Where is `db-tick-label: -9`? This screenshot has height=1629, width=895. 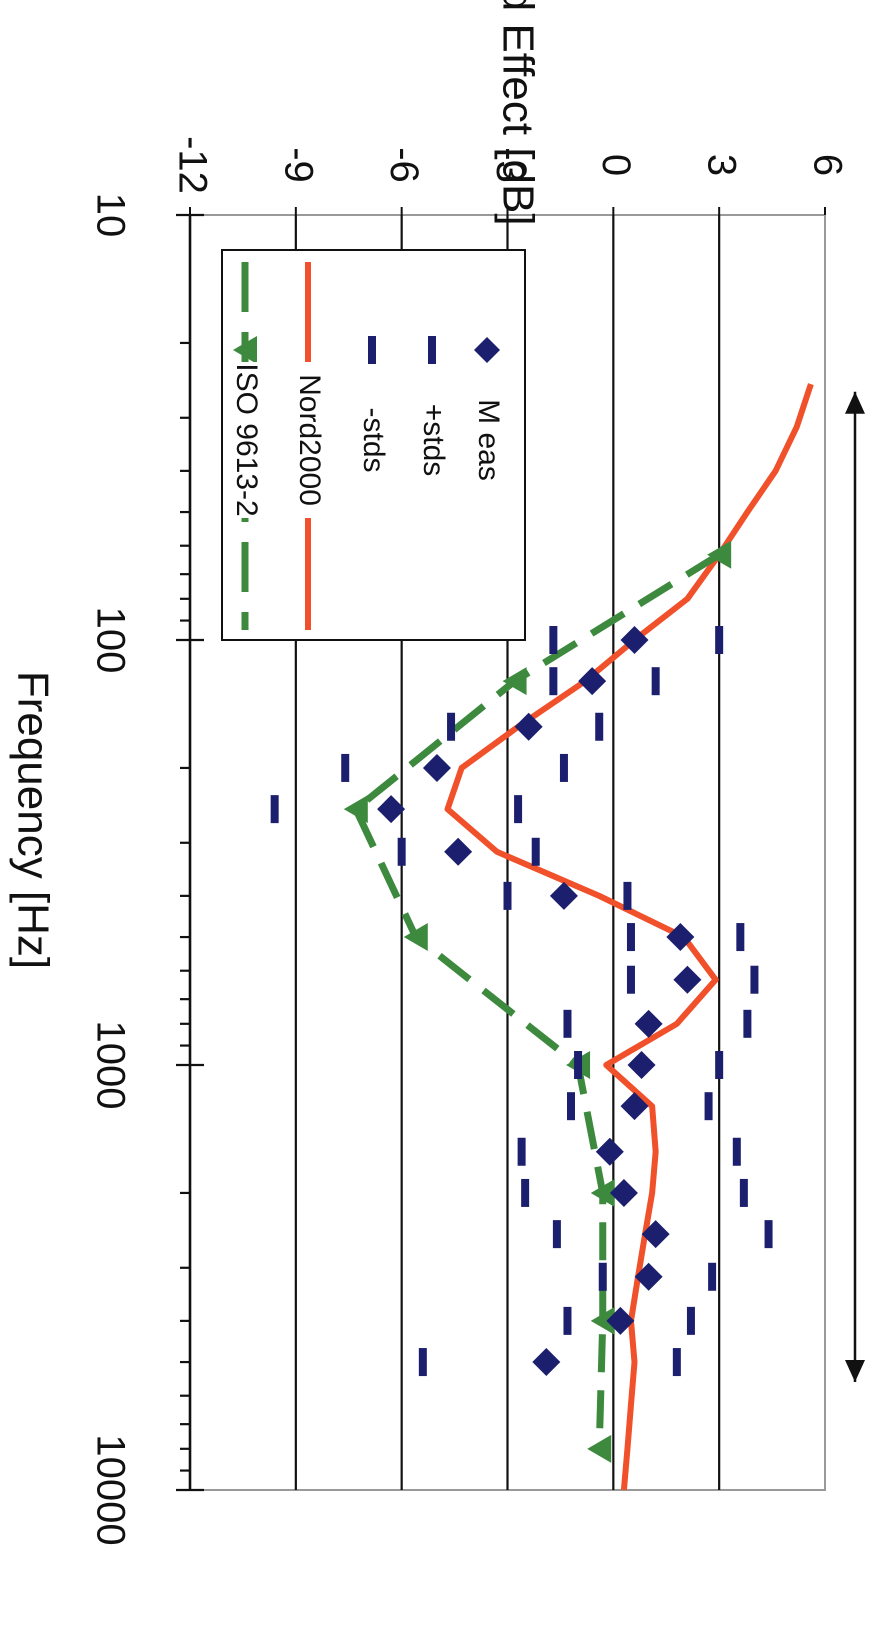 db-tick-label: -9 is located at coordinates (298, 165).